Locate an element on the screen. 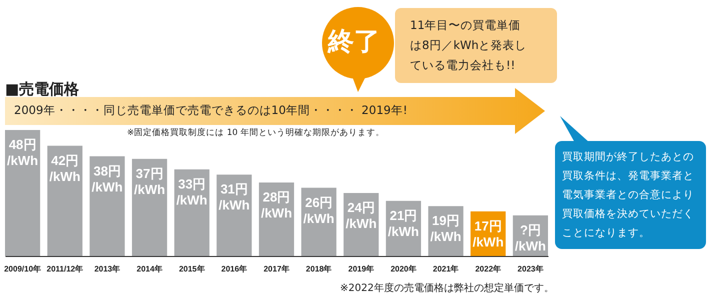  text: 11年目〜の買電単価は8円／kWhと発表している電力会社も!! is located at coordinates (469, 45).